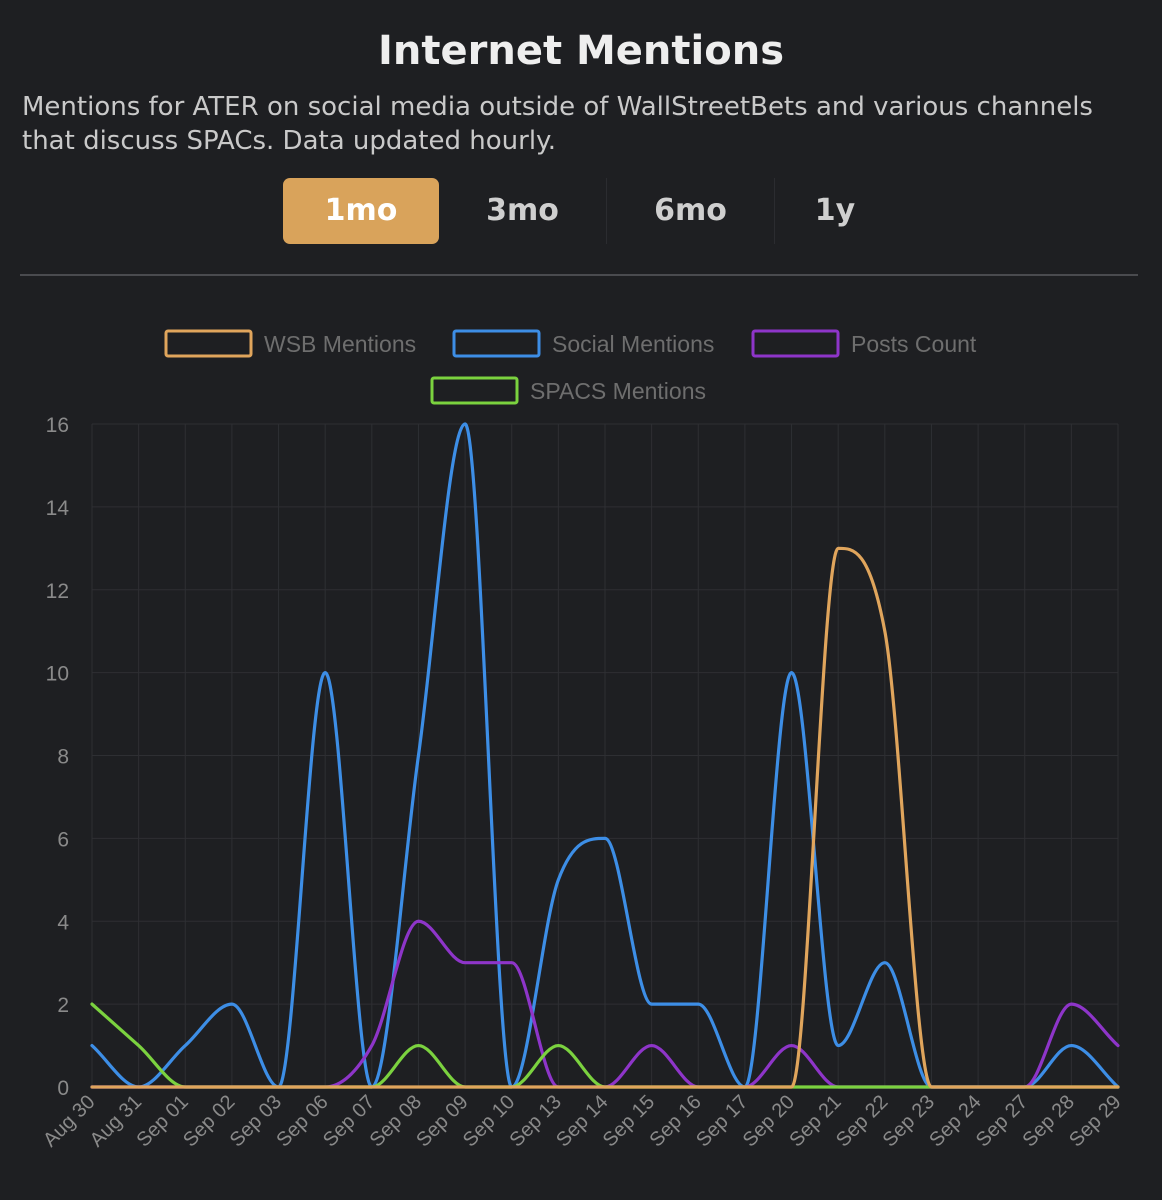  Describe the element at coordinates (162, 1121) in the screenshot. I see `x-tick-label: Sep 01` at that location.